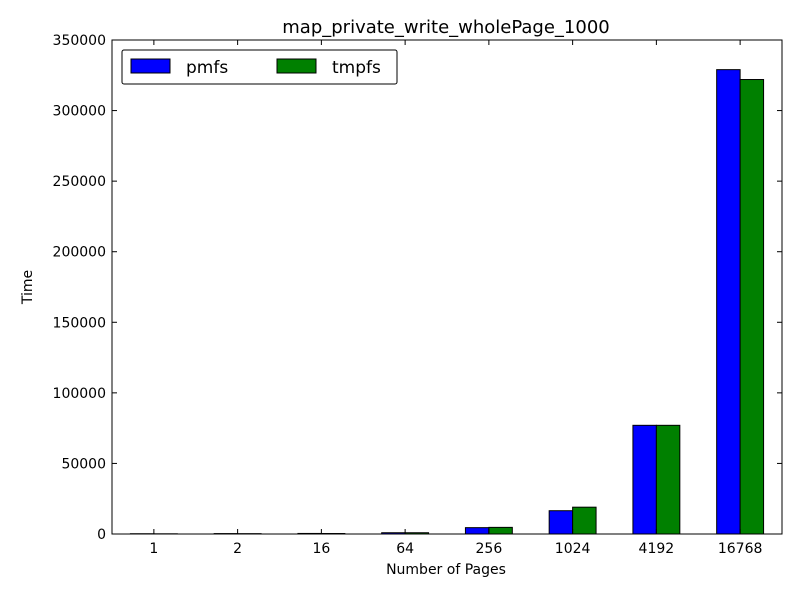 The height and width of the screenshot is (600, 800). What do you see at coordinates (79, 182) in the screenshot?
I see `y-tick-label: 250000` at bounding box center [79, 182].